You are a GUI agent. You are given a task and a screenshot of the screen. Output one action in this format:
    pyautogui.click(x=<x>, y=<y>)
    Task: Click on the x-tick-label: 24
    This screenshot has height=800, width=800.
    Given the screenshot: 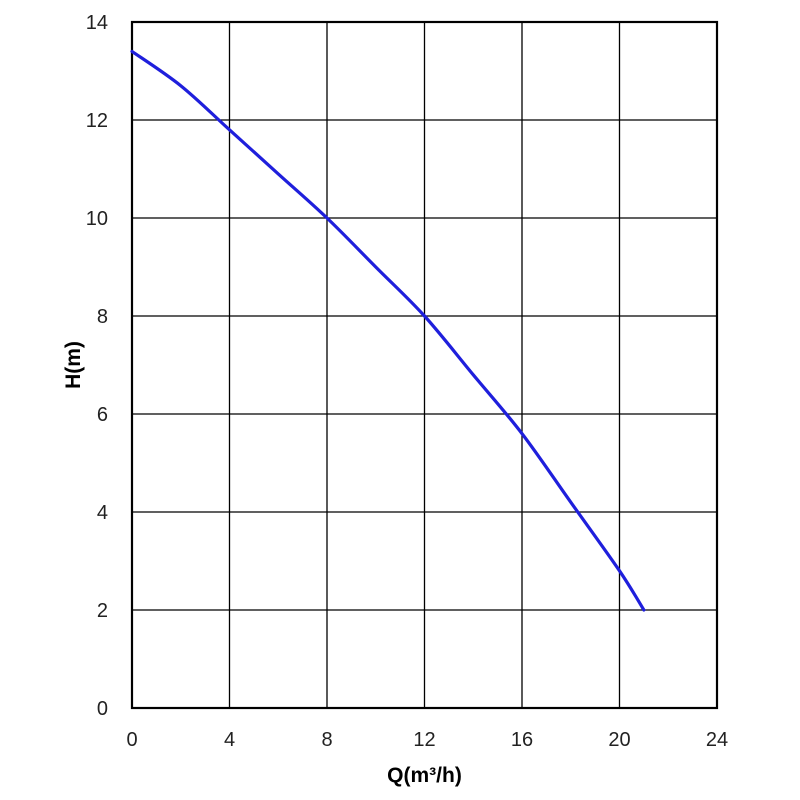 What is the action you would take?
    pyautogui.click(x=717, y=740)
    